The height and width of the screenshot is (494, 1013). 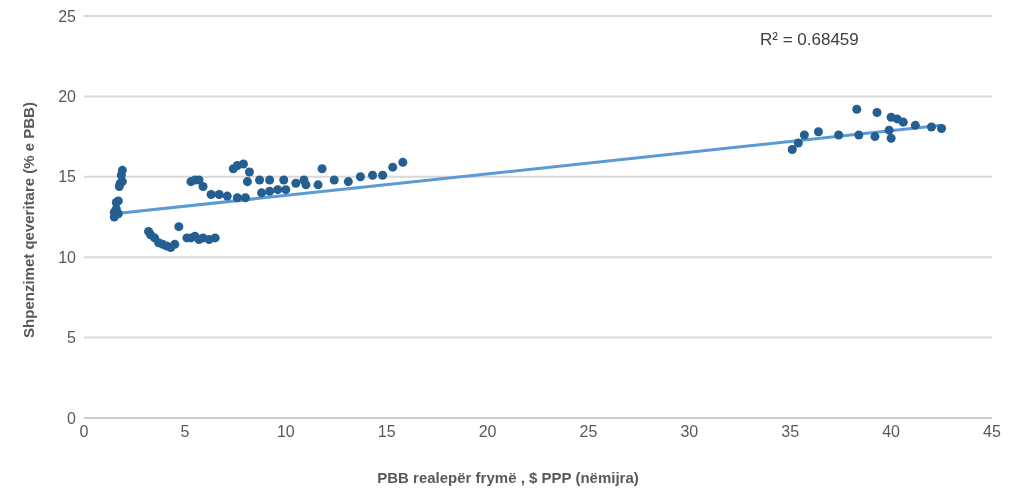 What do you see at coordinates (487, 432) in the screenshot?
I see `x-tick-label: 20` at bounding box center [487, 432].